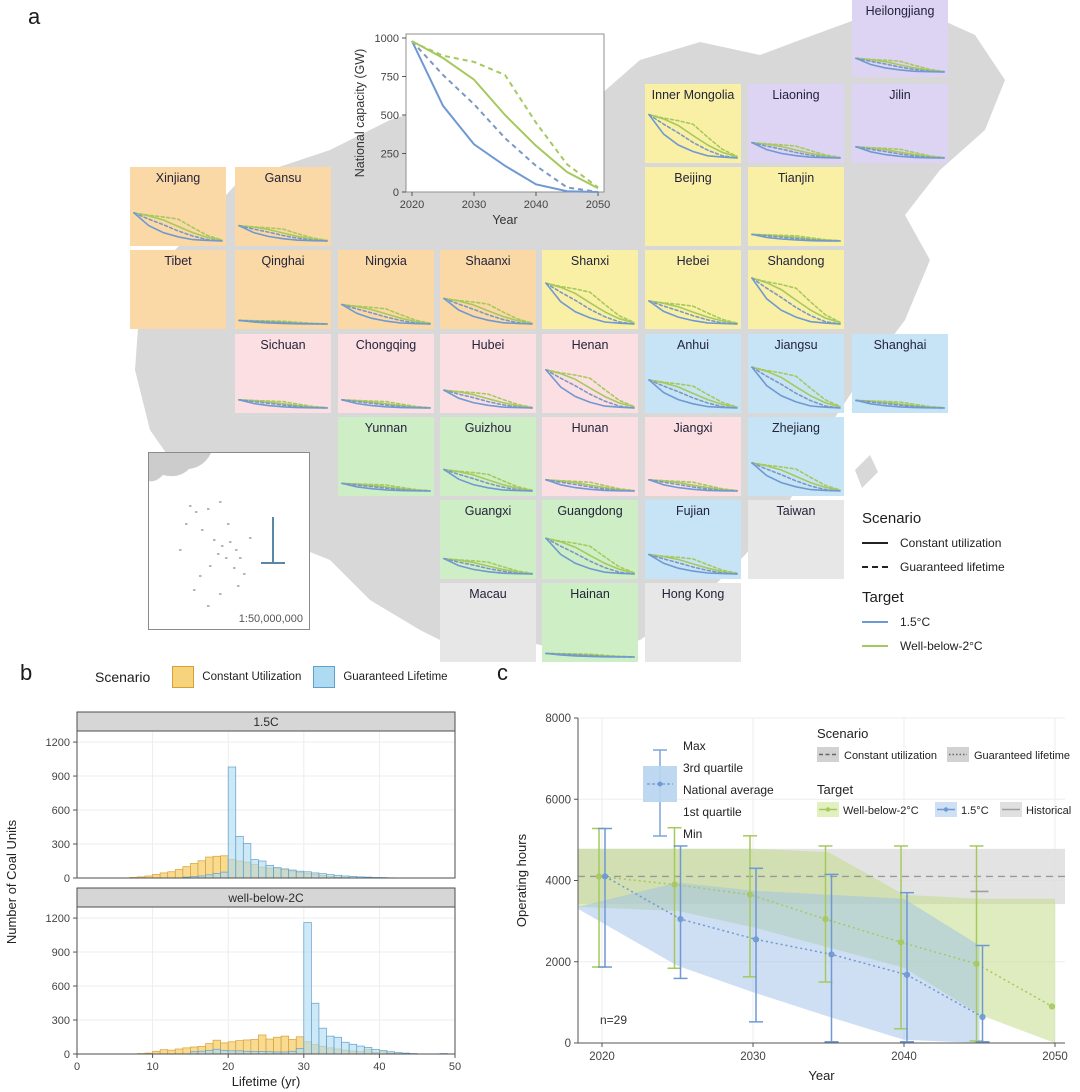  What do you see at coordinates (283, 289) in the screenshot?
I see `province-tile-qinghai: Qinghai` at bounding box center [283, 289].